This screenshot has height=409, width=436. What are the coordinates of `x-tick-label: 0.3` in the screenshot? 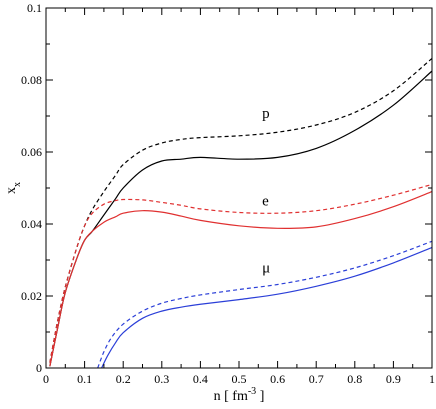 It's located at (161, 379).